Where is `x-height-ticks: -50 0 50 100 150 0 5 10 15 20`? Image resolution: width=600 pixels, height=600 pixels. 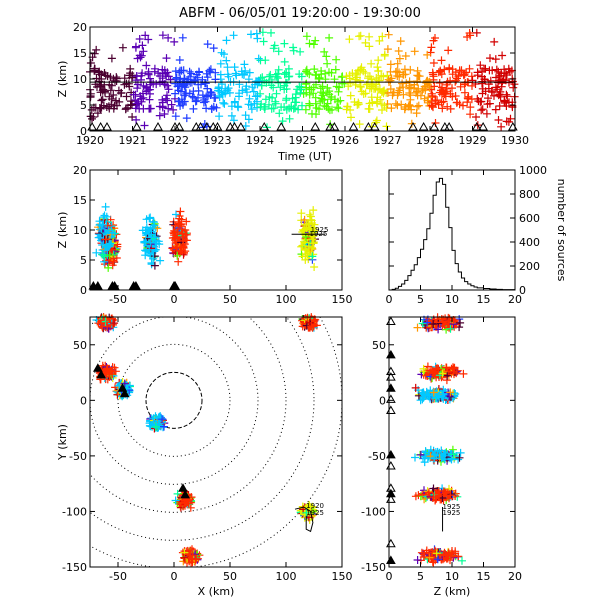
x-height-ticks: -50 0 50 100 150 0 5 10 15 20 is located at coordinates (213, 235).